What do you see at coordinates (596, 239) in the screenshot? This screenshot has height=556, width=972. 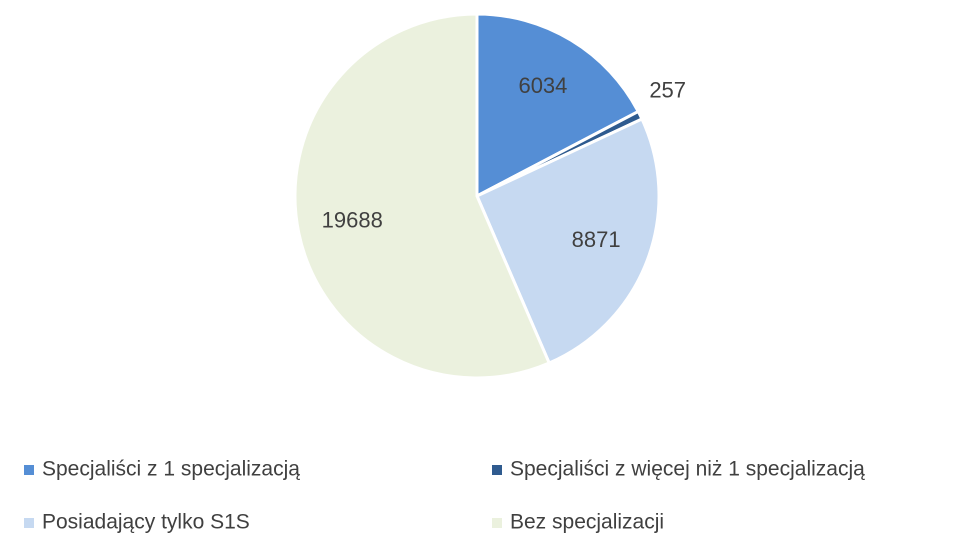 I see `data-label: 8871` at bounding box center [596, 239].